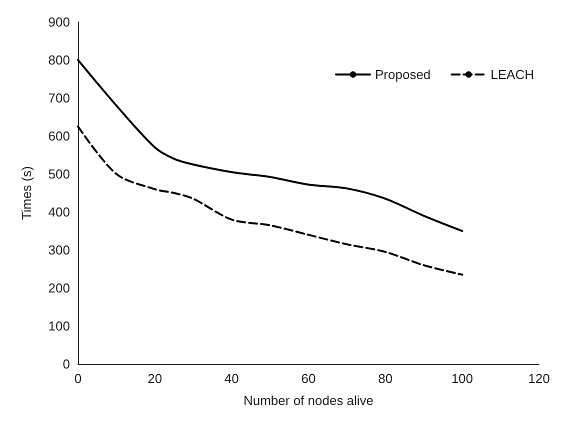 The image size is (567, 434). Describe the element at coordinates (59, 60) in the screenshot. I see `y-tick-label: 800` at that location.